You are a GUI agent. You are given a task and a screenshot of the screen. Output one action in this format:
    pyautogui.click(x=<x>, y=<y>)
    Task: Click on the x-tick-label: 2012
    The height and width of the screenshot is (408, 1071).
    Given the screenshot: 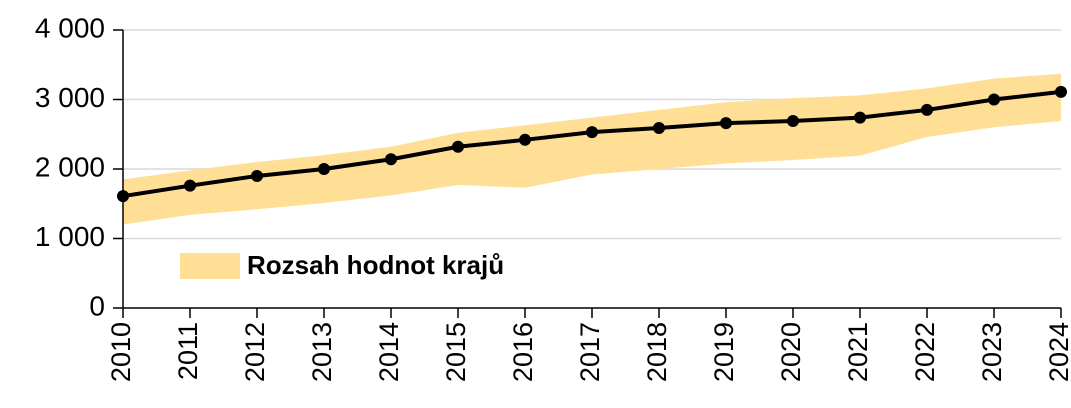 What is the action you would take?
    pyautogui.click(x=255, y=352)
    